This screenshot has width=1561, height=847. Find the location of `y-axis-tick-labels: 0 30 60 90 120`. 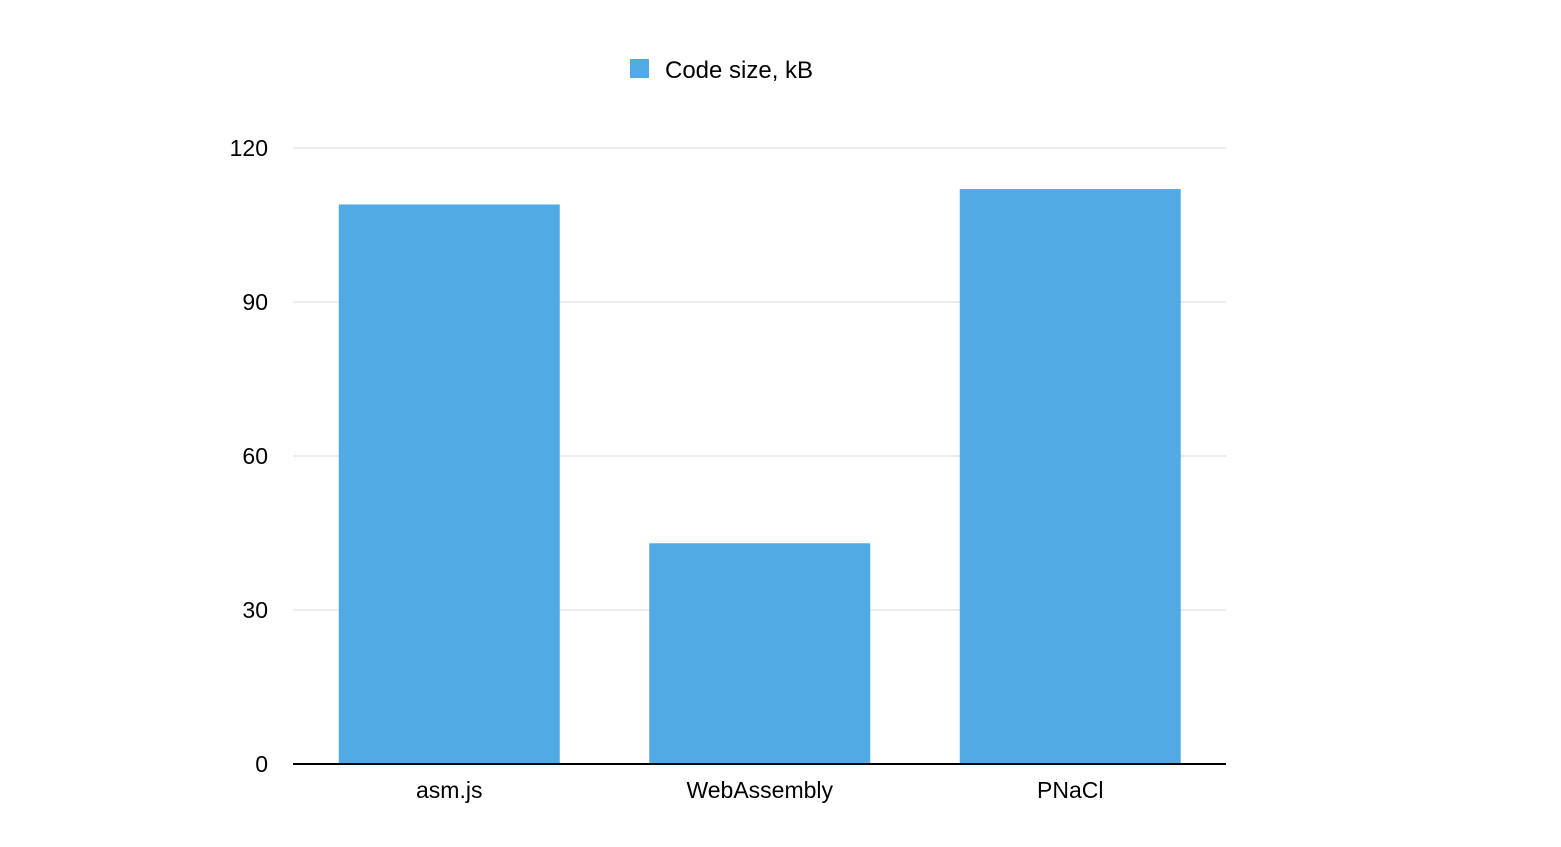

y-axis-tick-labels: 0 30 60 90 120 is located at coordinates (249, 456).